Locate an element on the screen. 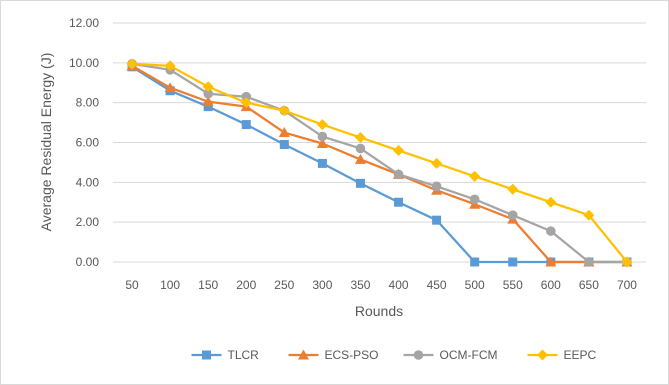  x-tick-label: 250 is located at coordinates (284, 285).